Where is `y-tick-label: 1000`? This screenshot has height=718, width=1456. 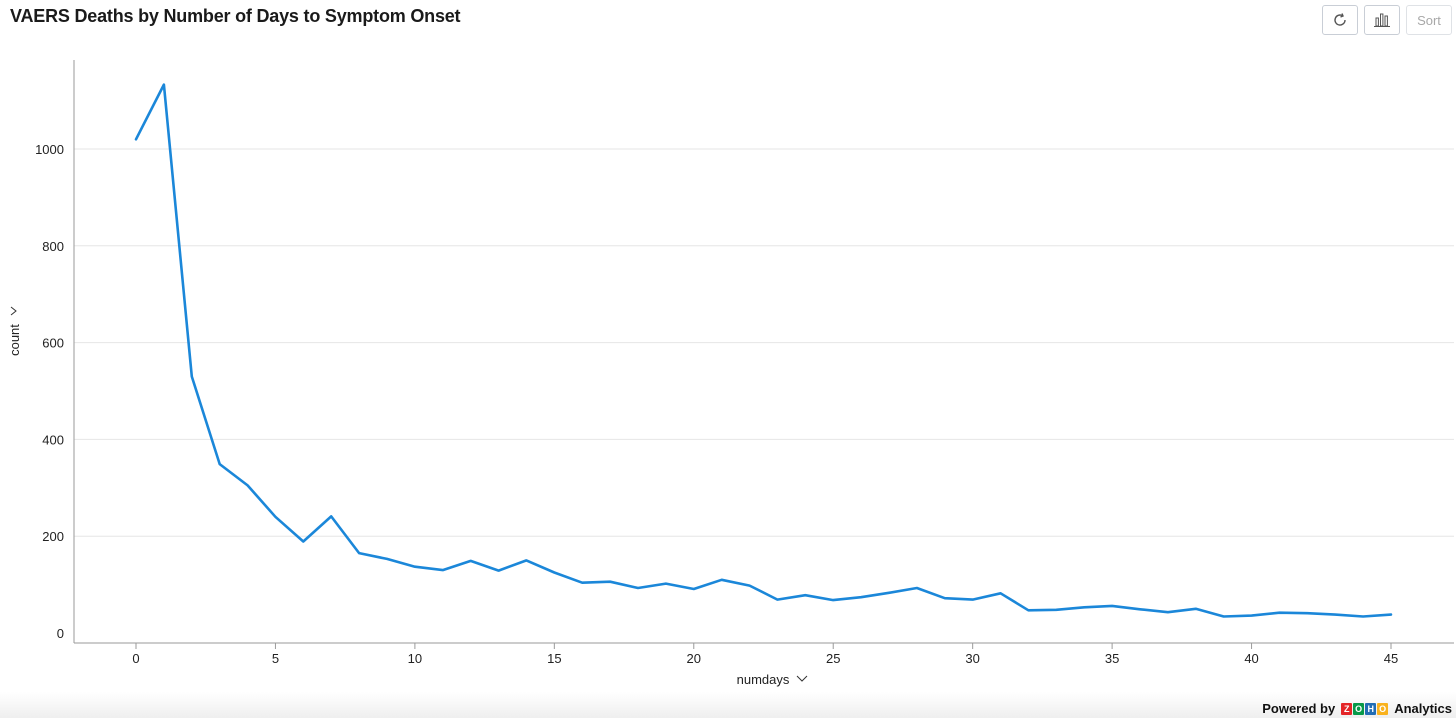 y-tick-label: 1000 is located at coordinates (49, 149).